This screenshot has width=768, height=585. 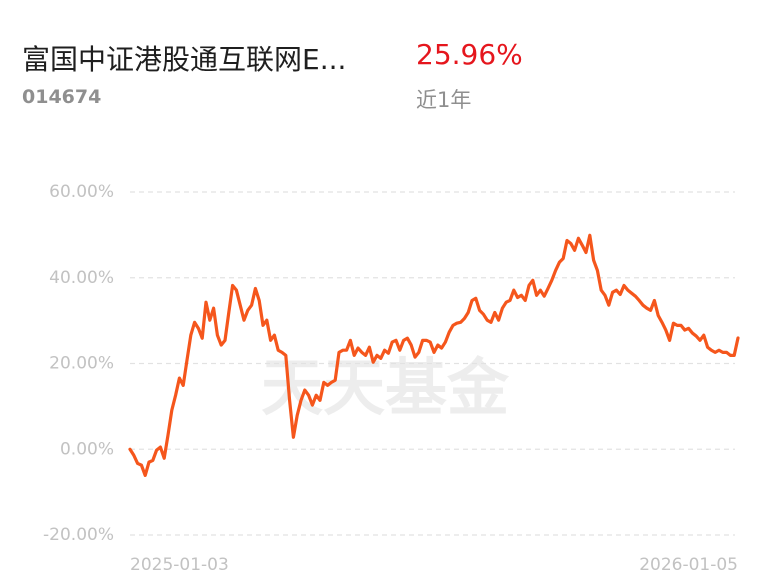 I want to click on x-tick-label: 2025-01-03, so click(x=179, y=565).